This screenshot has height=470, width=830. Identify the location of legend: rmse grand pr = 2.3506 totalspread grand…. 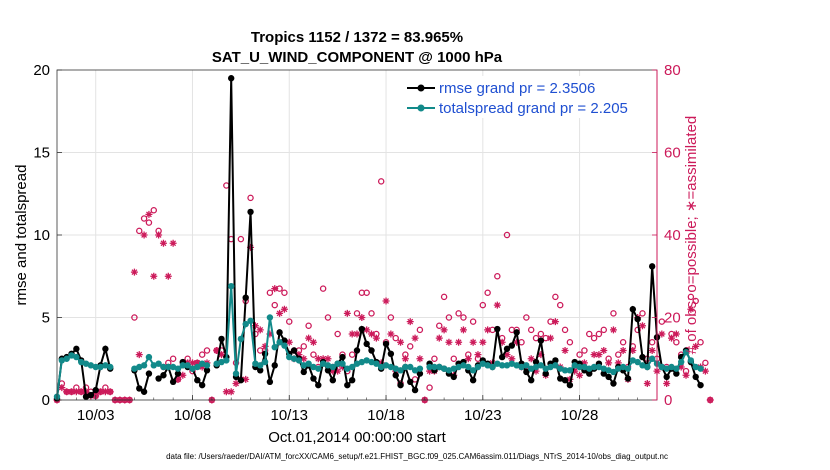
(528, 97).